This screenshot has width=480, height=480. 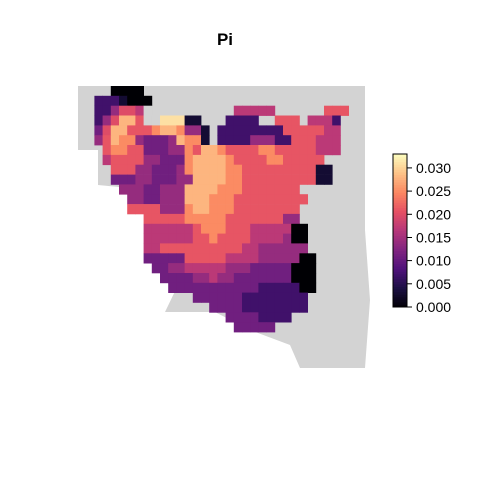 I want to click on color-legend: 0.030 0.025 0.020 0.015 0.010 0.005 0.000, so click(x=421, y=234).